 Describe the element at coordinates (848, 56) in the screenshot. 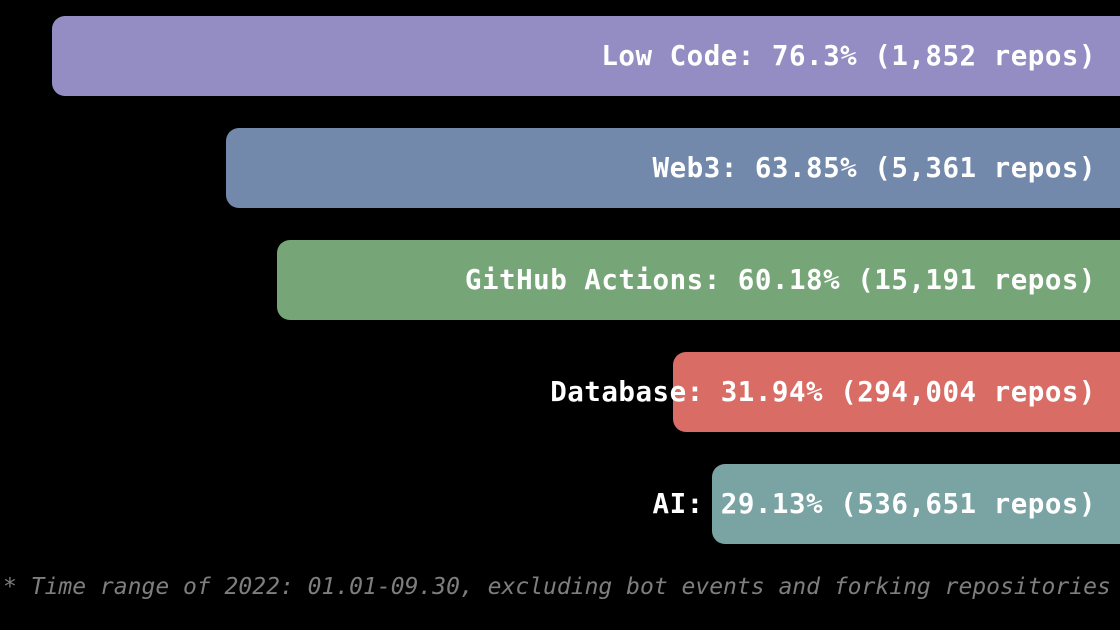

I see `bar-label: Low Code: 76.3% (1,852 repos)` at that location.